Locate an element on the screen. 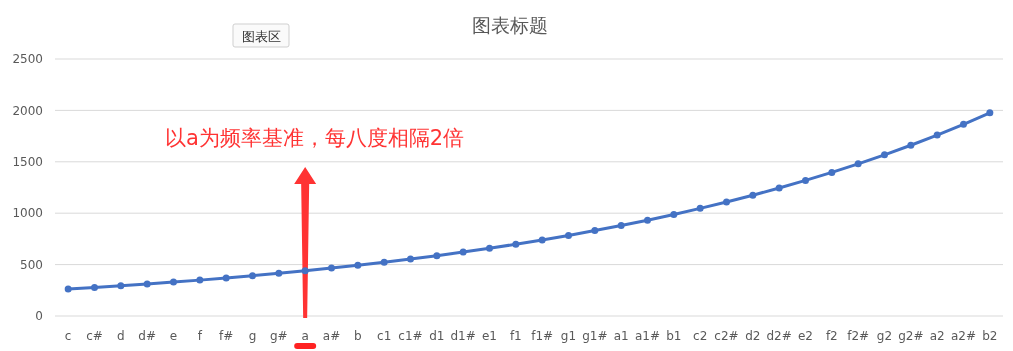 The image size is (1013, 351). x-tick-label: g# is located at coordinates (279, 336).